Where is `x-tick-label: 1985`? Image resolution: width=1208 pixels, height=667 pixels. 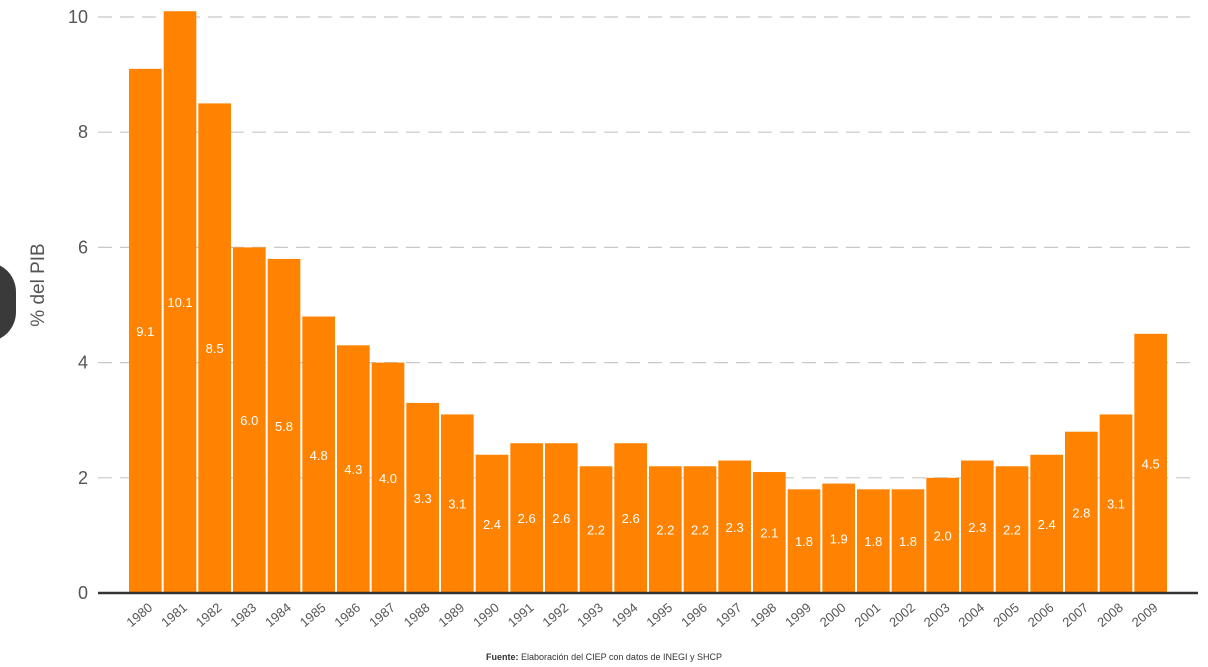 x-tick-label: 1985 is located at coordinates (313, 615).